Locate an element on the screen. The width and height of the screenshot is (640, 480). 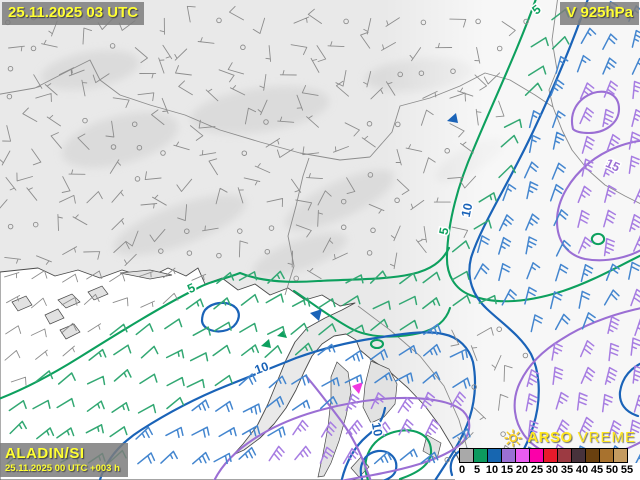
model-name: ALADIN/SI is located at coordinates (45, 454).